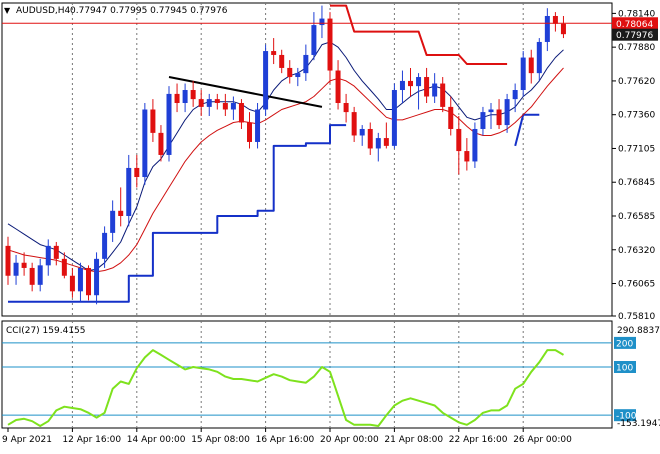  Describe the element at coordinates (43, 11) in the screenshot. I see `symbol-label: AUDUSD,H4` at that location.